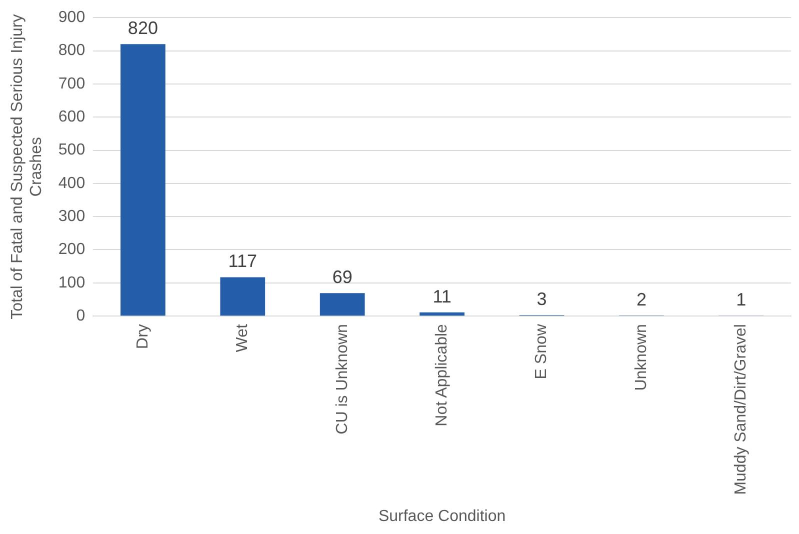  Describe the element at coordinates (72, 83) in the screenshot. I see `y-tick-label: 700` at that location.